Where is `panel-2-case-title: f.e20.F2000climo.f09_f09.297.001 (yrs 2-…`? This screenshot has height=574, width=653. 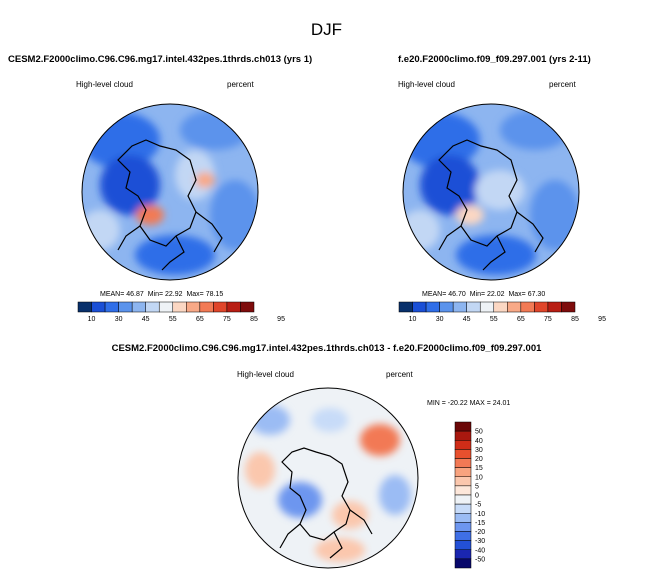 panel-2-case-title: f.e20.F2000climo.f09_f09.297.001 (yrs 2-… is located at coordinates (494, 59).